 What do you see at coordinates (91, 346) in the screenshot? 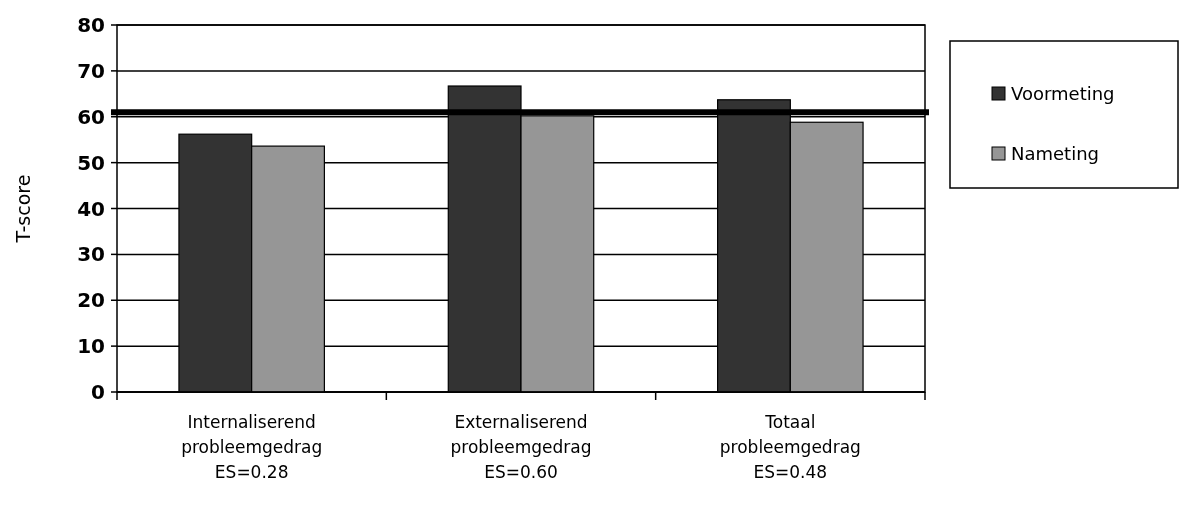
I see `y-tick-label: 10` at bounding box center [91, 346].